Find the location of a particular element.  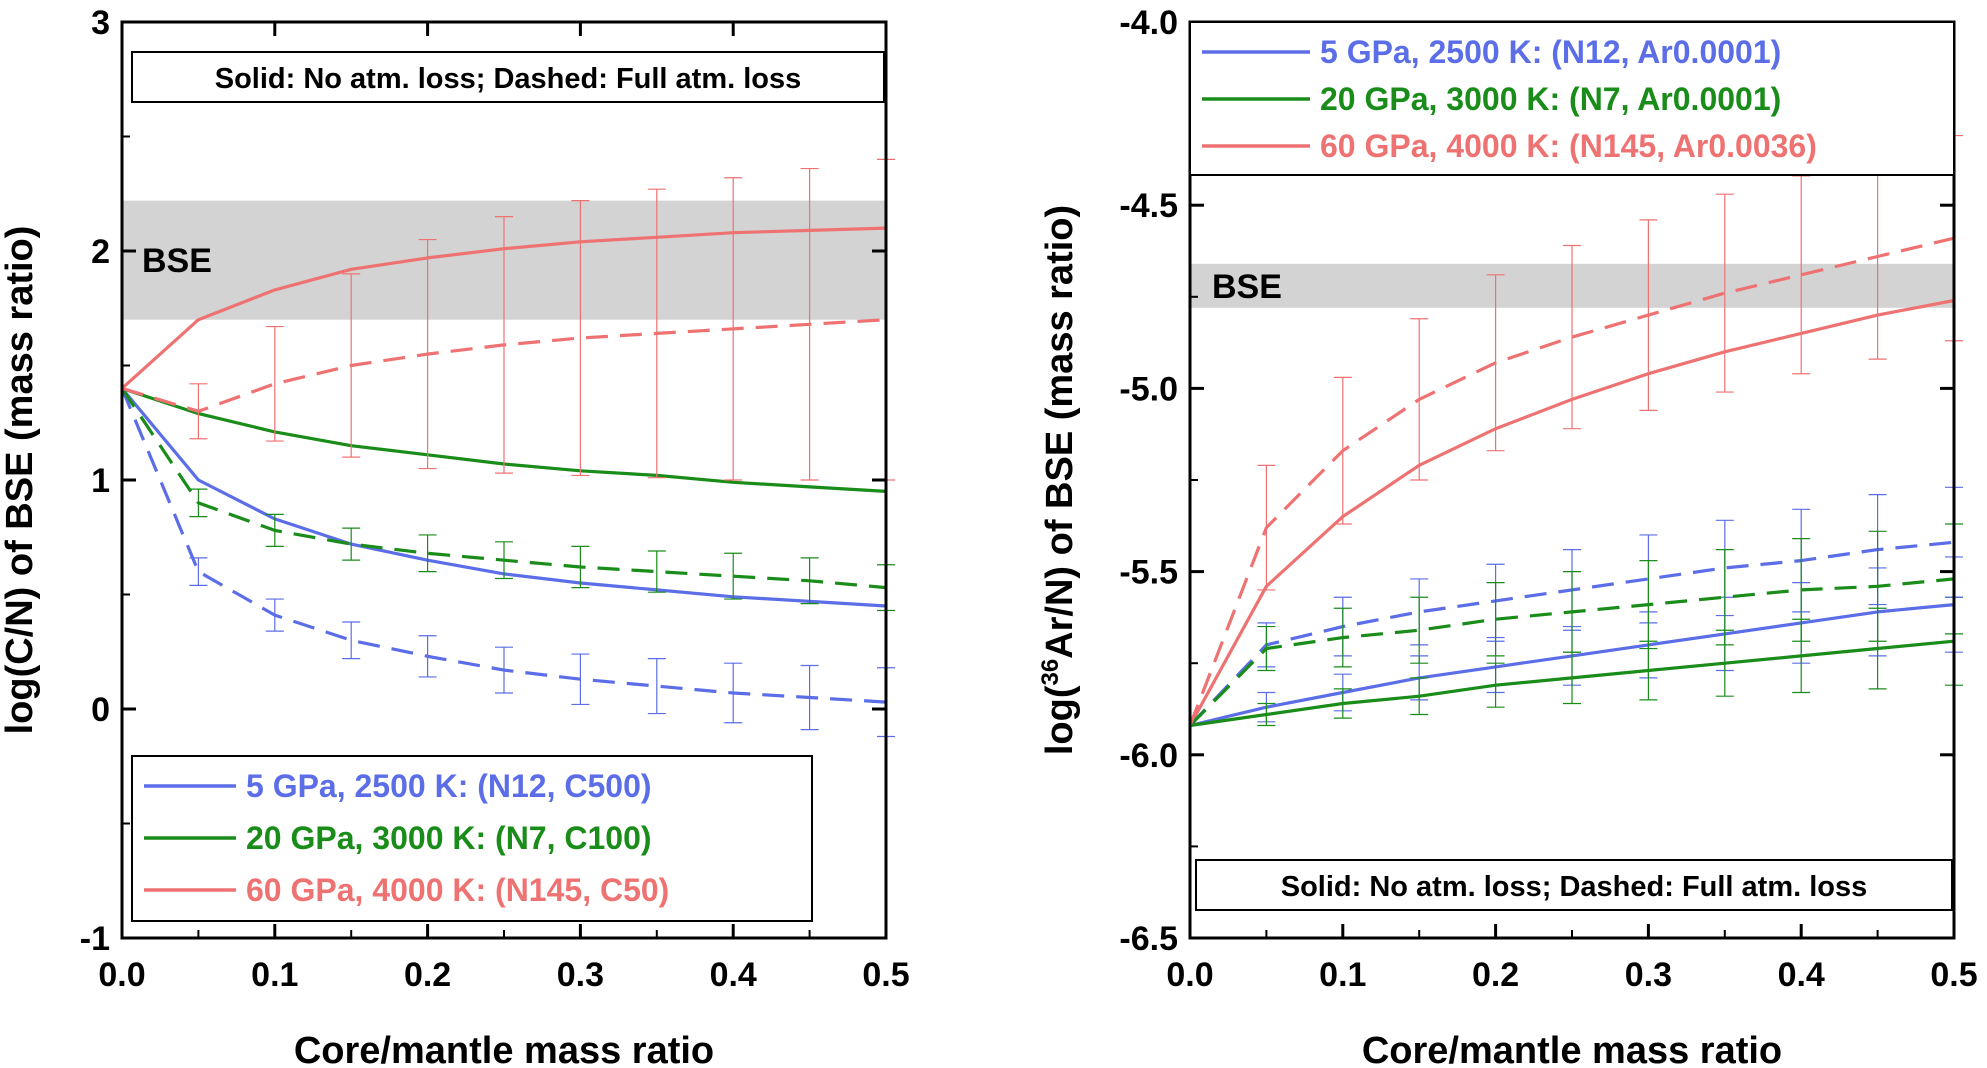

y-axis-title-suffix: Ar/N) of BSE (mass ratio) is located at coordinates (1060, 432).